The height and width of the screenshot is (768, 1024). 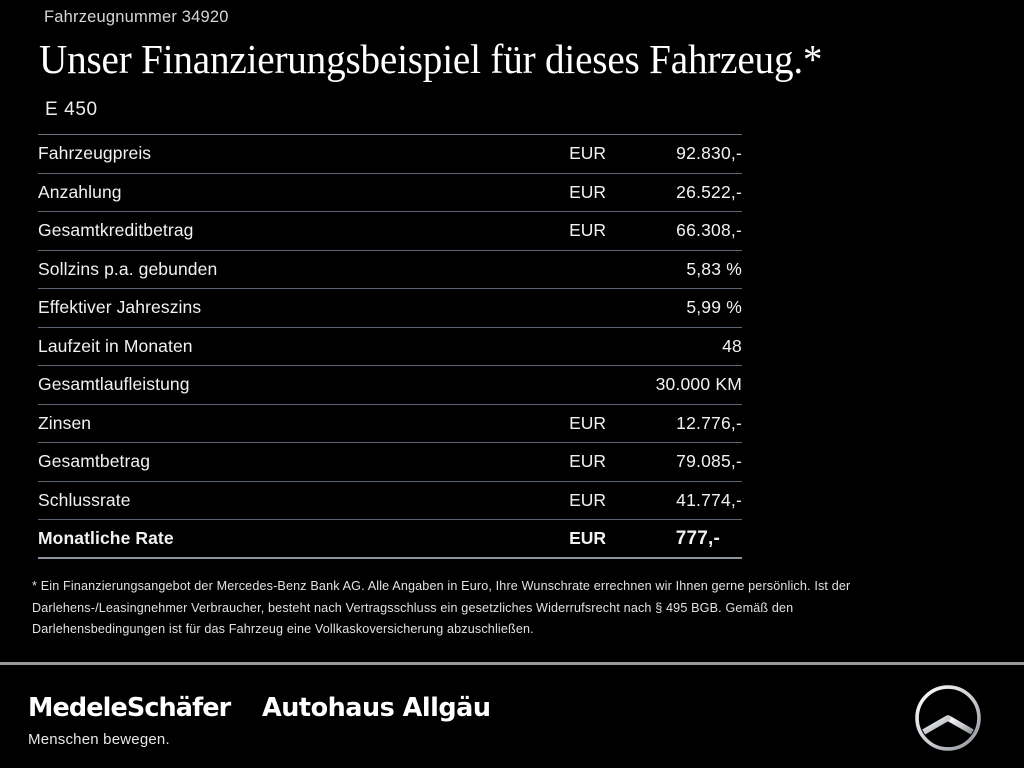 What do you see at coordinates (251, 231) in the screenshot?
I see `row-label: Gesamtkreditbetrag` at bounding box center [251, 231].